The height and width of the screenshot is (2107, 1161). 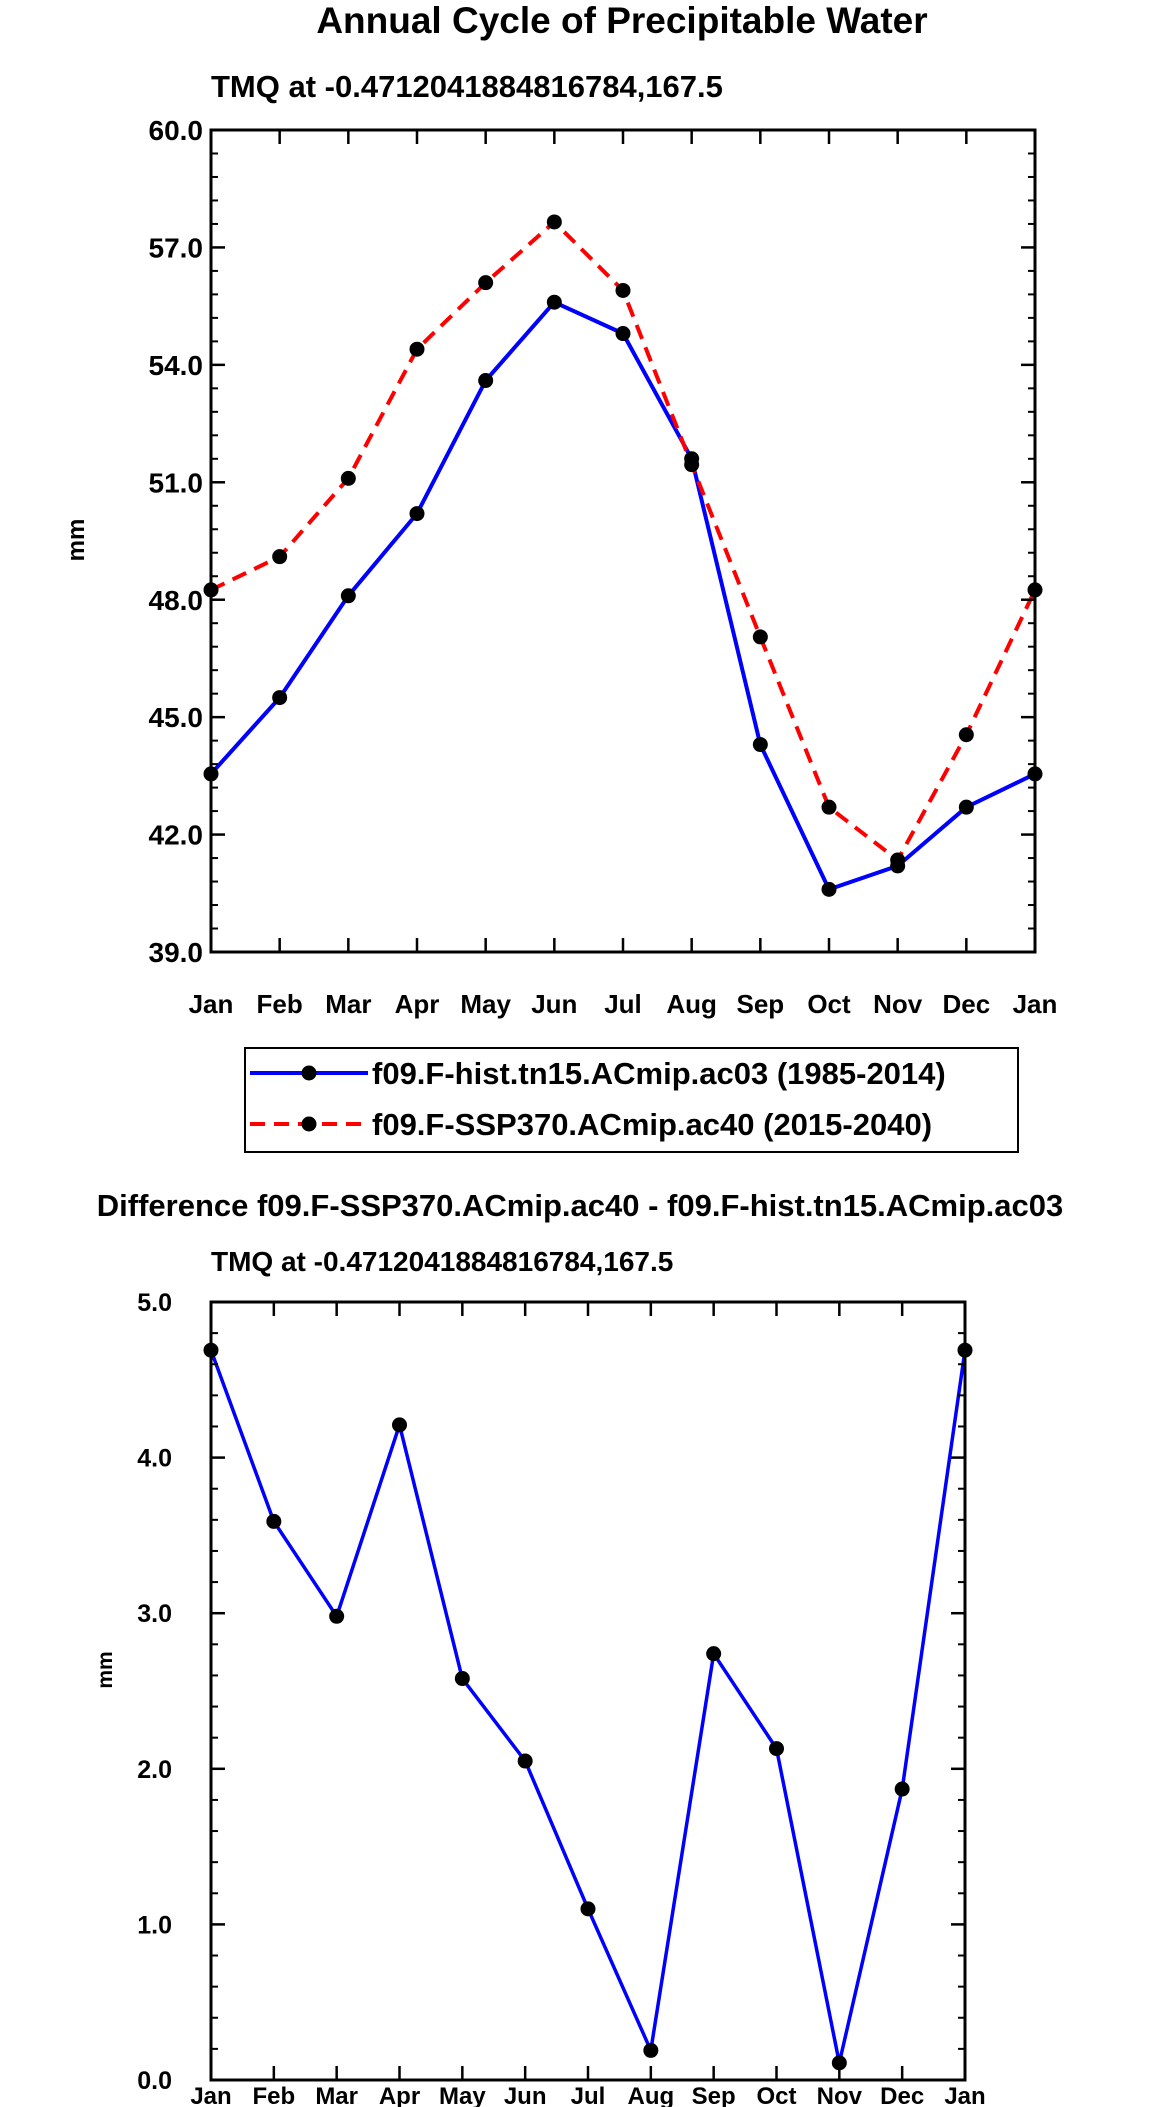 What do you see at coordinates (760, 1004) in the screenshot?
I see `top-x-tick-label: Sep` at bounding box center [760, 1004].